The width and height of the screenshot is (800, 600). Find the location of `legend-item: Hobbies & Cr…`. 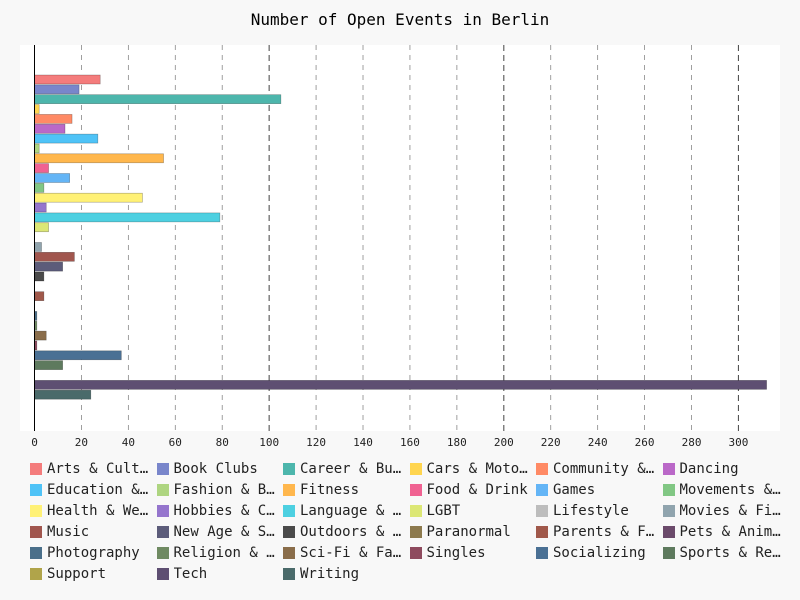

legend-item: Hobbies & Cr… is located at coordinates (220, 510).